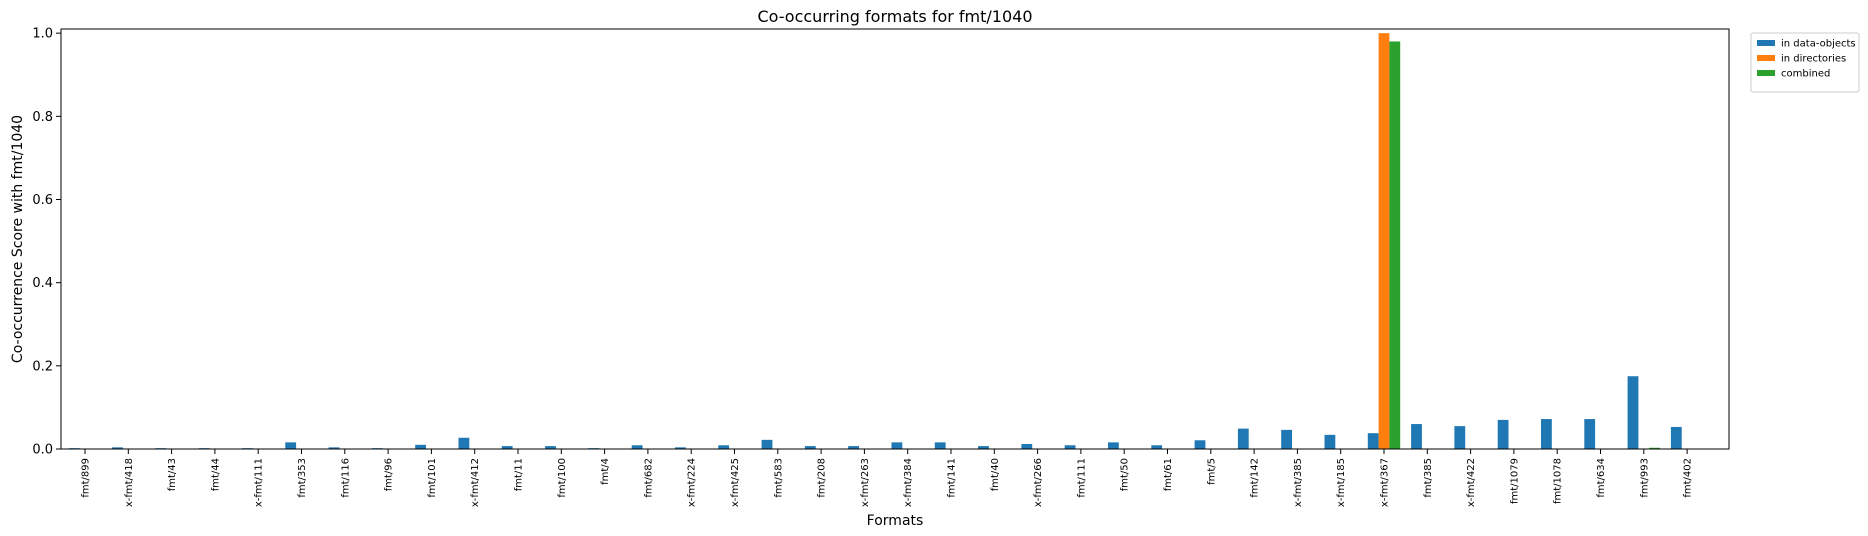 Image resolution: width=1868 pixels, height=536 pixels. I want to click on bar-in-data-objects-fmt/5, so click(1200, 444).